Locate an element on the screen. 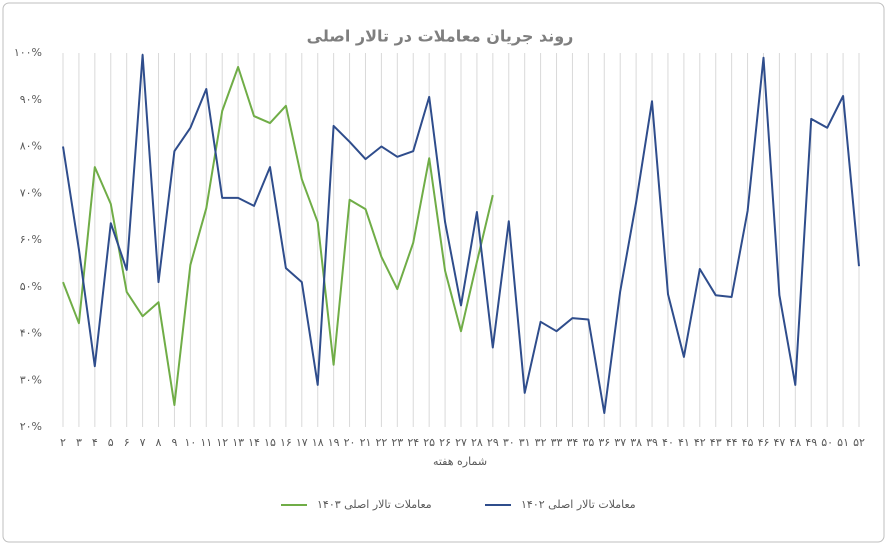 This screenshot has height=548, width=887. y-tick-label: ۲۰% is located at coordinates (31, 426).